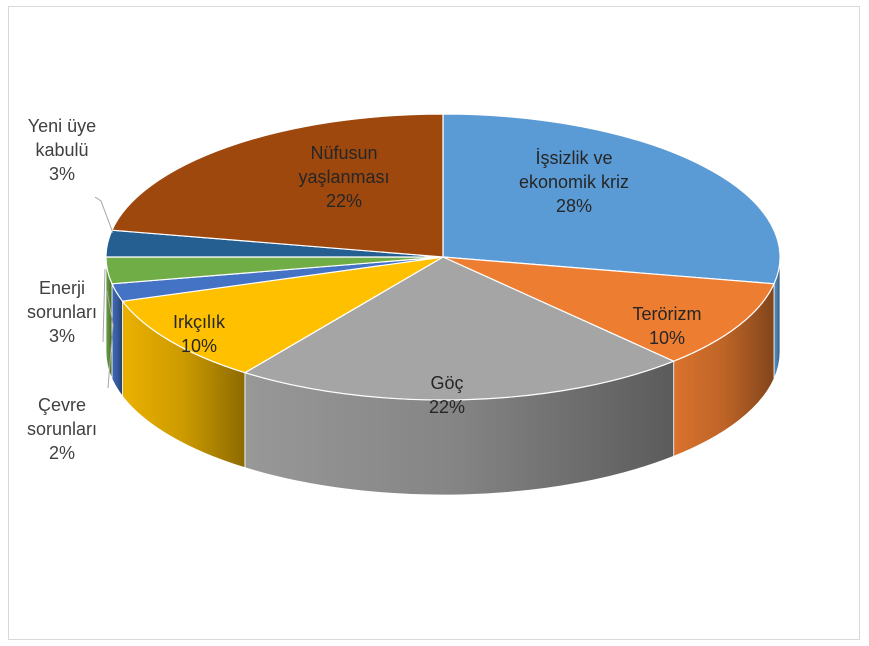 Image resolution: width=869 pixels, height=646 pixels. I want to click on data-label-irkcilik: Irkçılık 10%, so click(199, 334).